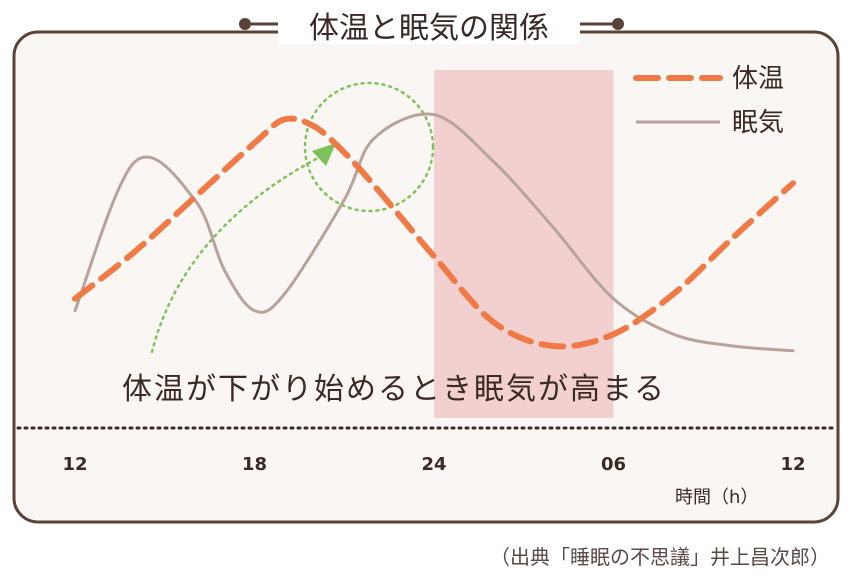 The width and height of the screenshot is (852, 586). What do you see at coordinates (254, 464) in the screenshot?
I see `x-tick-label: 18` at bounding box center [254, 464].